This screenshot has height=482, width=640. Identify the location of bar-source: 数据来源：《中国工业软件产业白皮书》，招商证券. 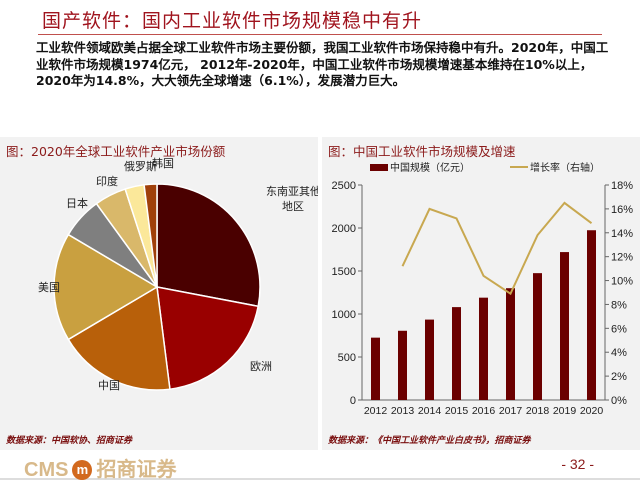
(429, 441).